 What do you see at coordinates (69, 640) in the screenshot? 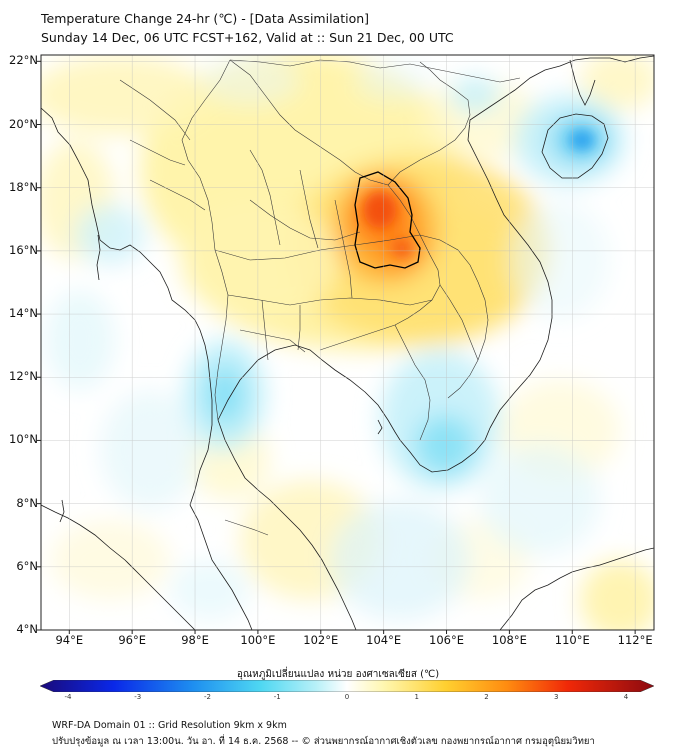
I see `lon-label: 94°E` at bounding box center [69, 640].